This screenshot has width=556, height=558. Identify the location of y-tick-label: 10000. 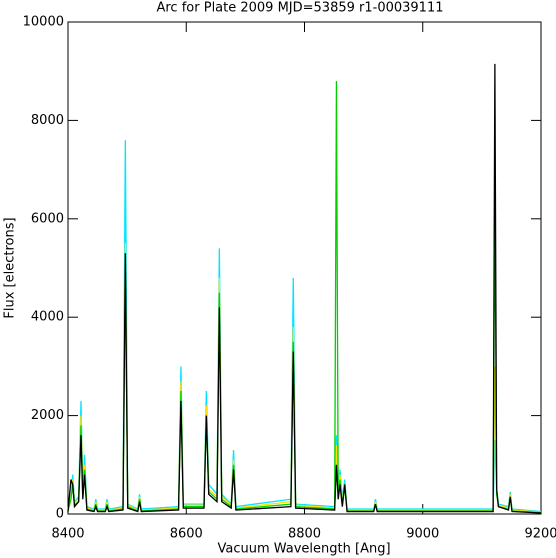
(43, 22).